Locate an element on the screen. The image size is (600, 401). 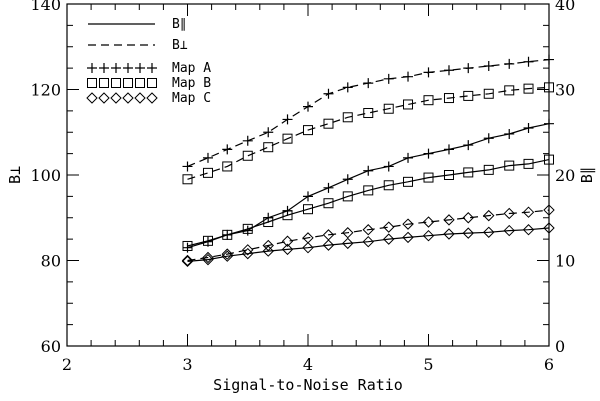
legend: B∥ B⊥ Map A Map B Map C is located at coordinates (148, 61).